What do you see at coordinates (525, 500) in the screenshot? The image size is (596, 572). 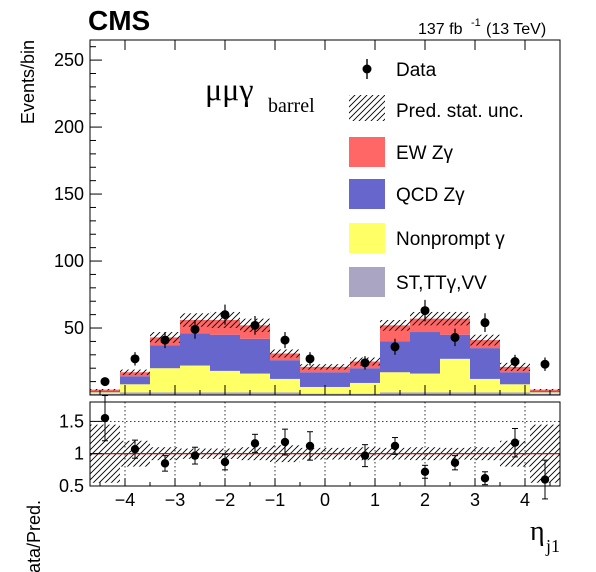 I see `x-tick-label-8: 4` at bounding box center [525, 500].